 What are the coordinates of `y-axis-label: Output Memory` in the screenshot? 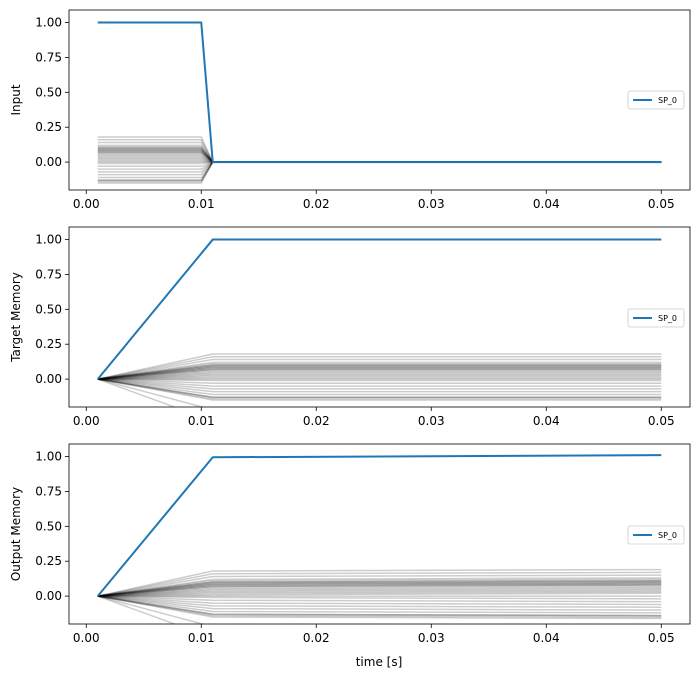 It's located at (16, 534).